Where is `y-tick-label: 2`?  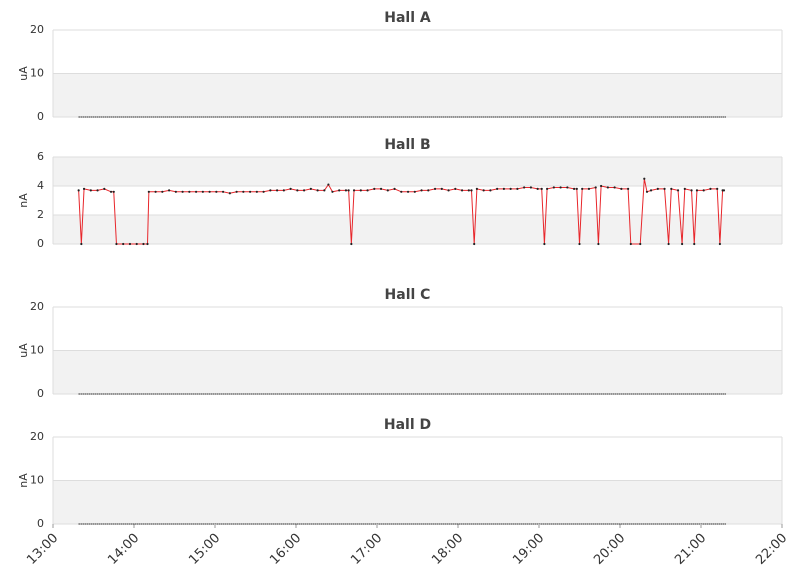 y-tick-label: 2 is located at coordinates (40, 214).